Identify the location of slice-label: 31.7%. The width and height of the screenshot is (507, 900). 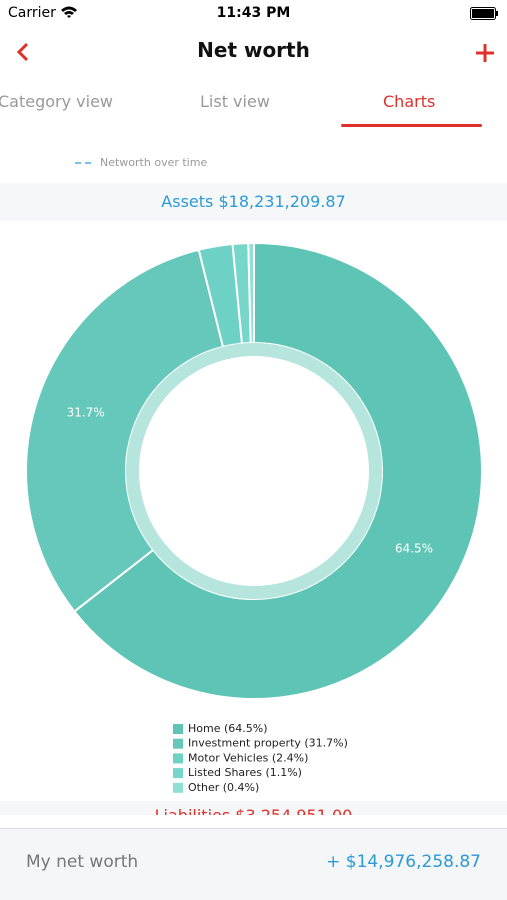
(86, 413).